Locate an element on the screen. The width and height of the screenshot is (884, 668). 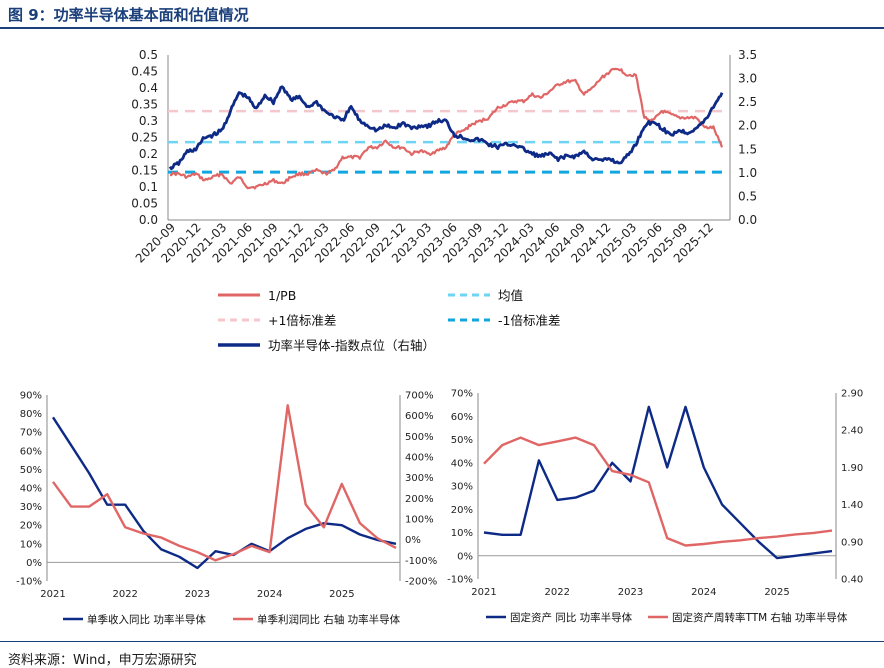
bl-left-tick-label: 20% is located at coordinates (31, 526).